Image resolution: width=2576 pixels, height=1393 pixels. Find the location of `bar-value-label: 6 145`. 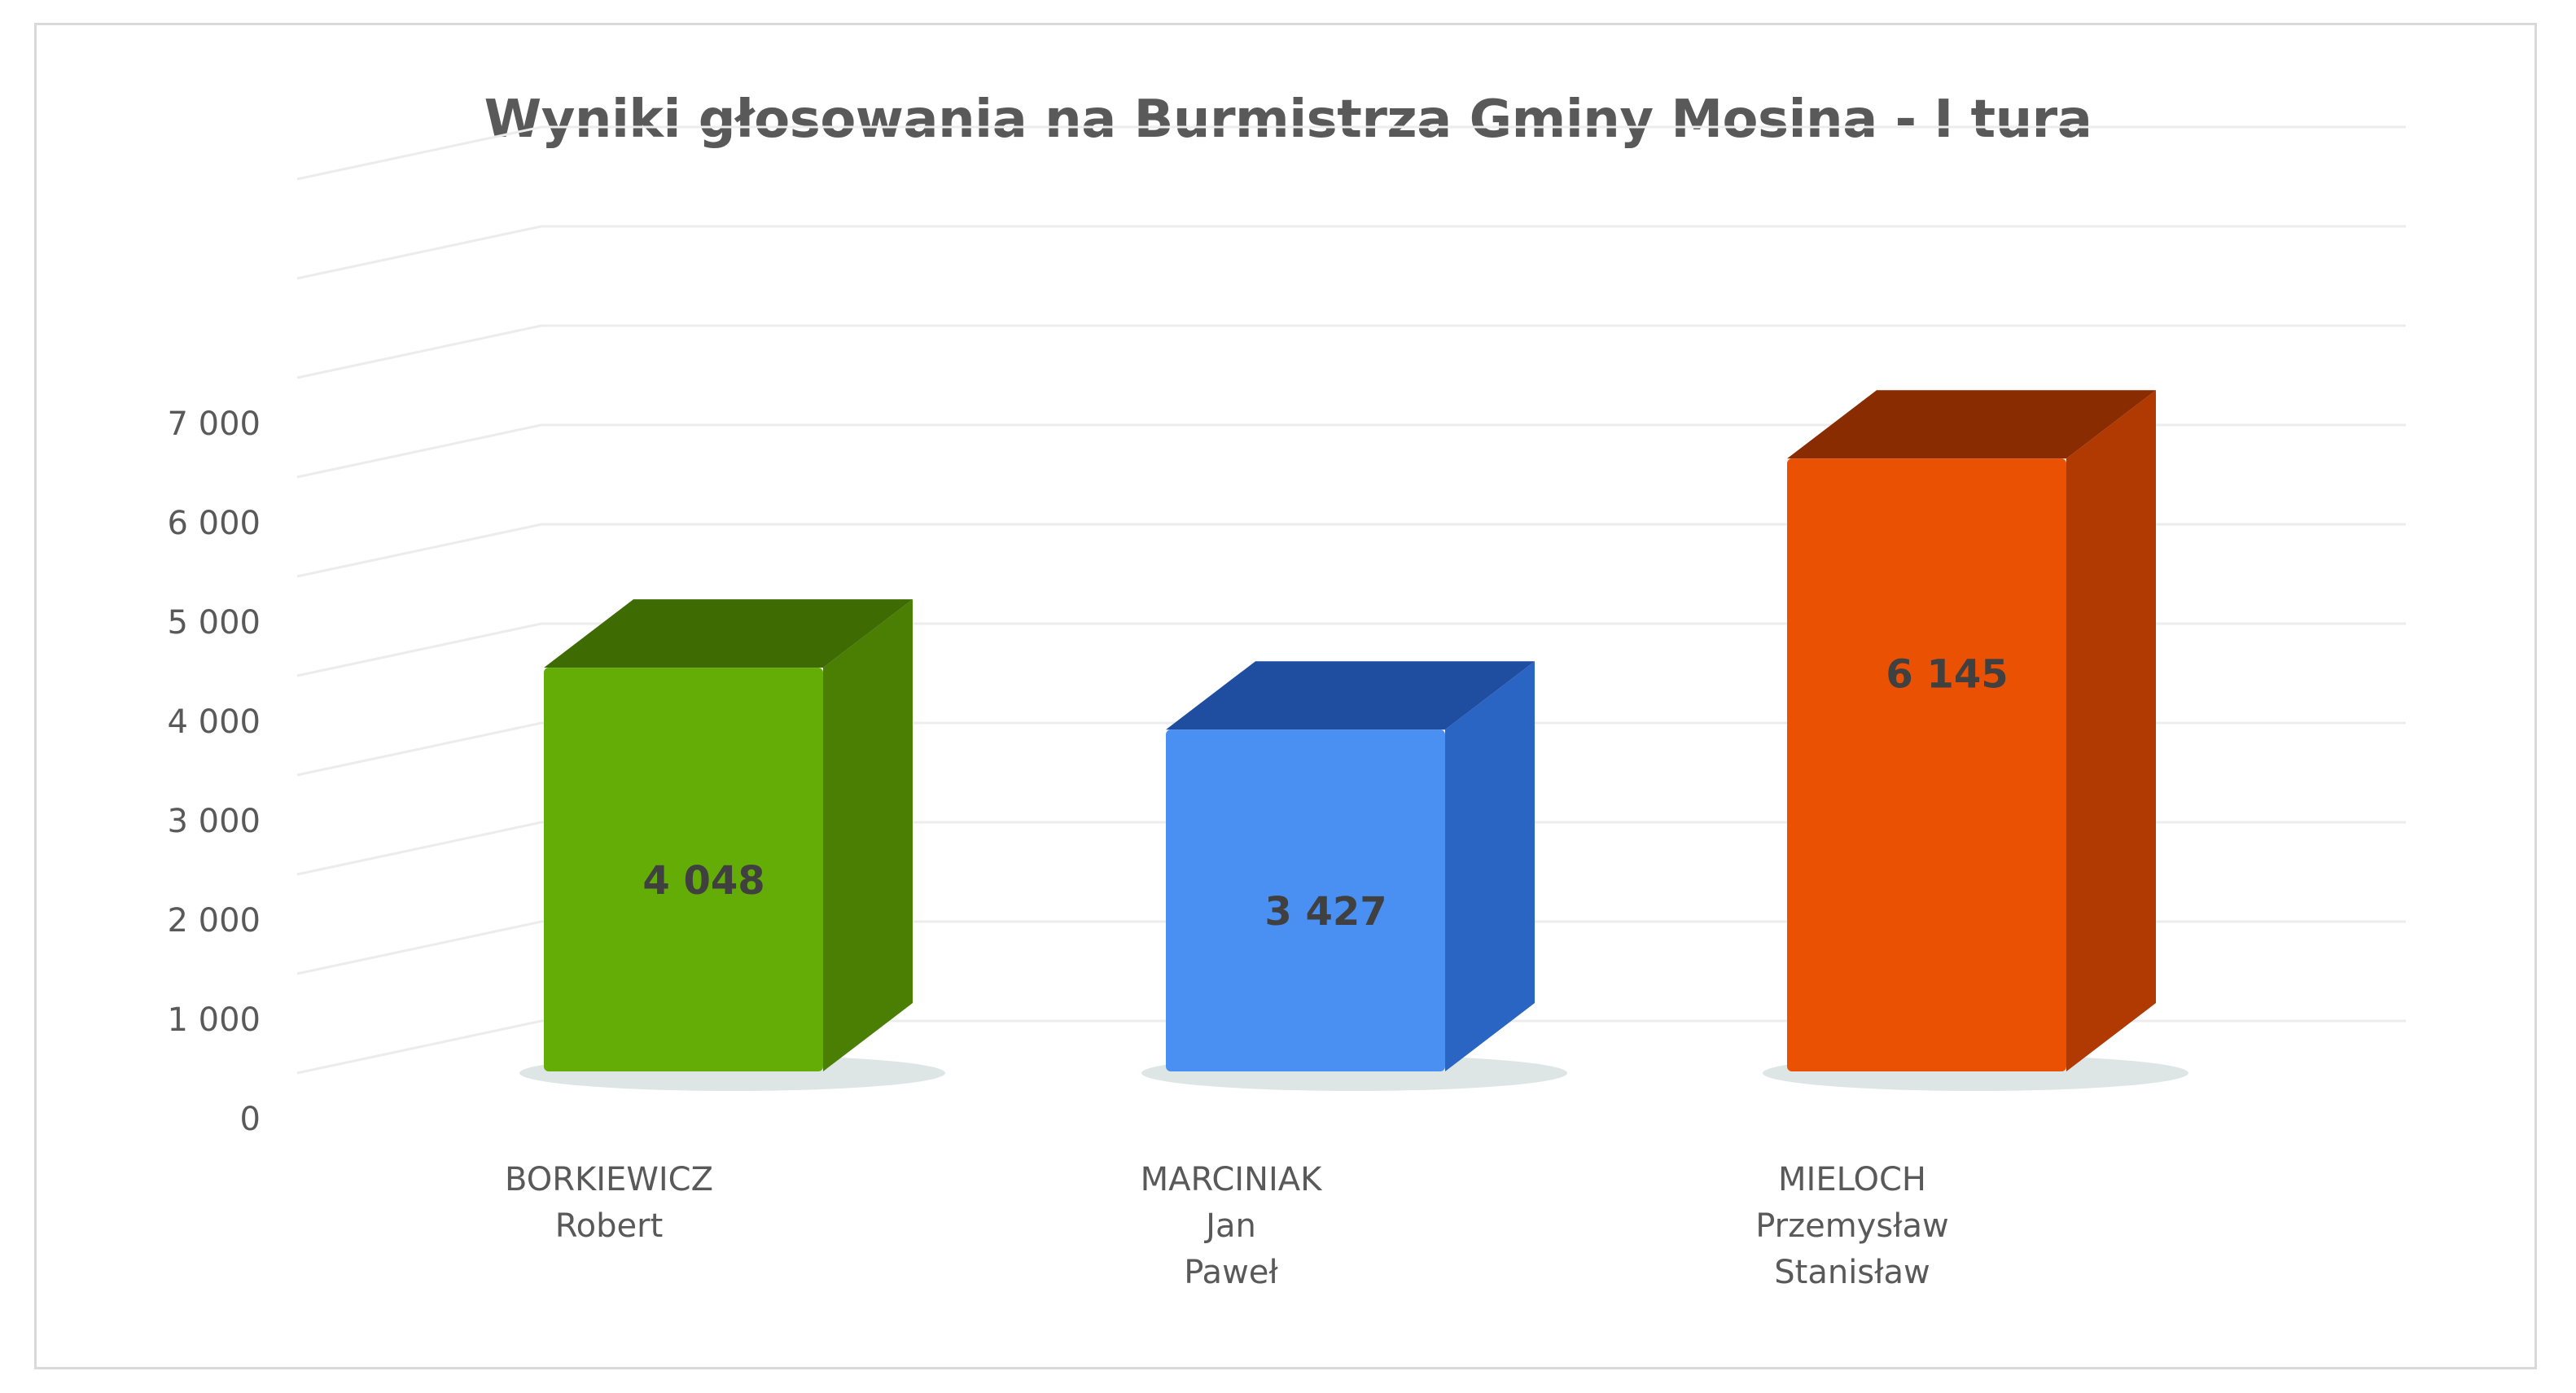

bar-value-label: 6 145 is located at coordinates (1947, 675).